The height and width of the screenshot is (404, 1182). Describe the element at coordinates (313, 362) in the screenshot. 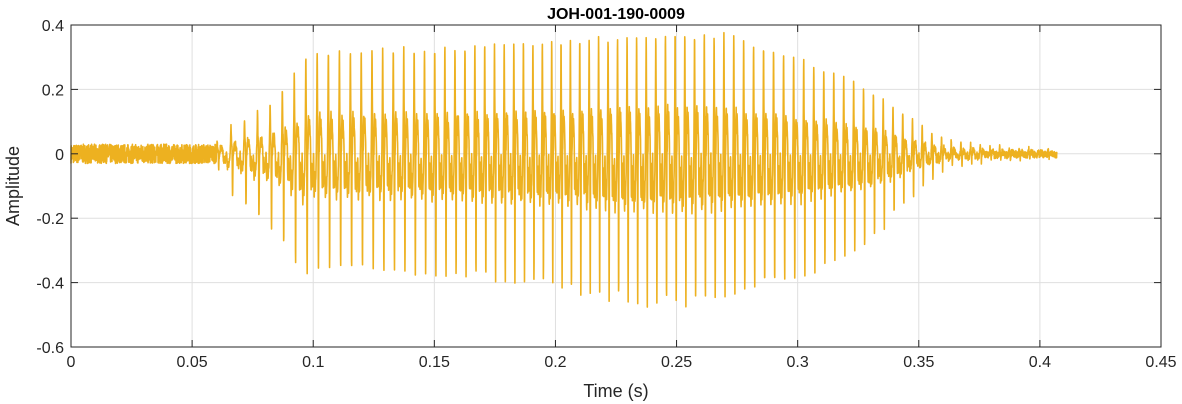

I see `x-tick-label: 0.1` at that location.